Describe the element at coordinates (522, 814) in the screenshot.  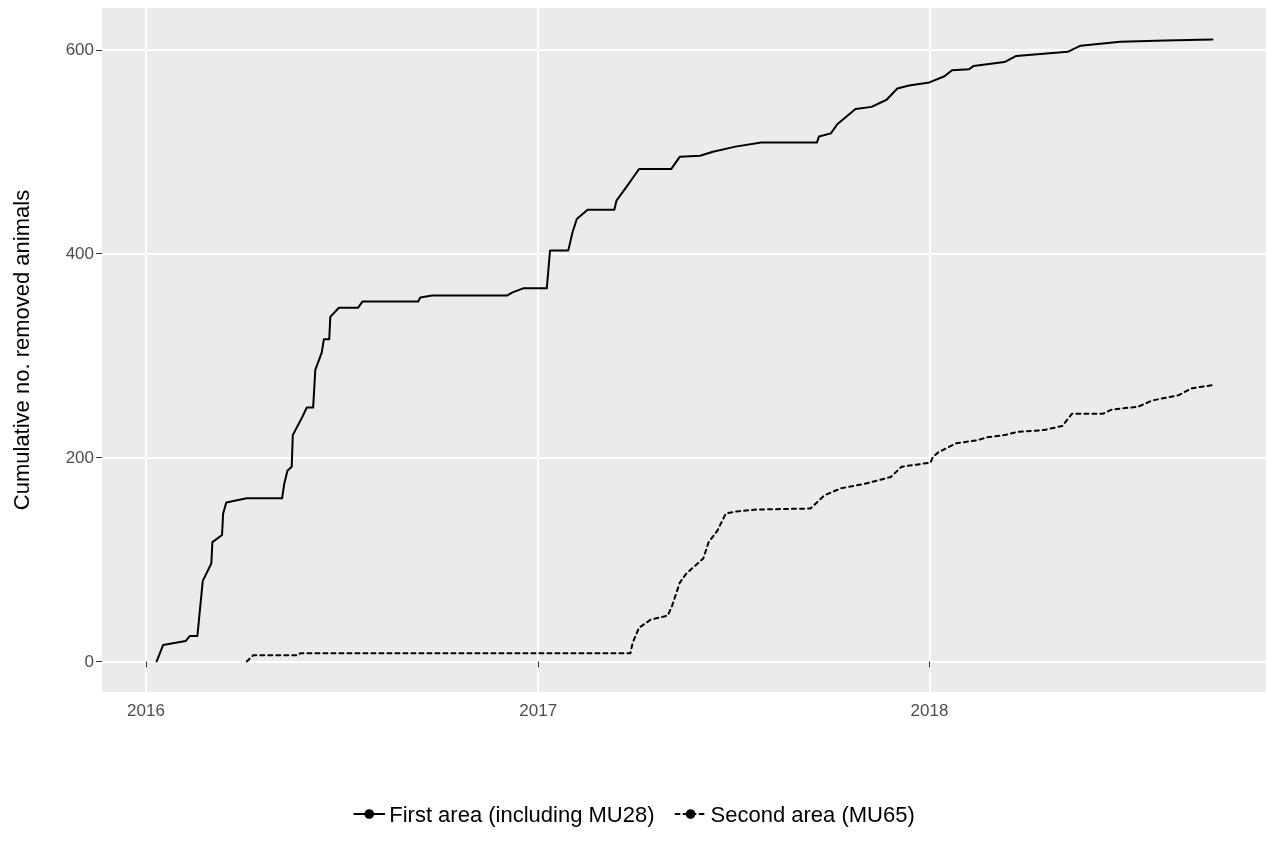
I see `legend-label: First area (including MU28)` at that location.